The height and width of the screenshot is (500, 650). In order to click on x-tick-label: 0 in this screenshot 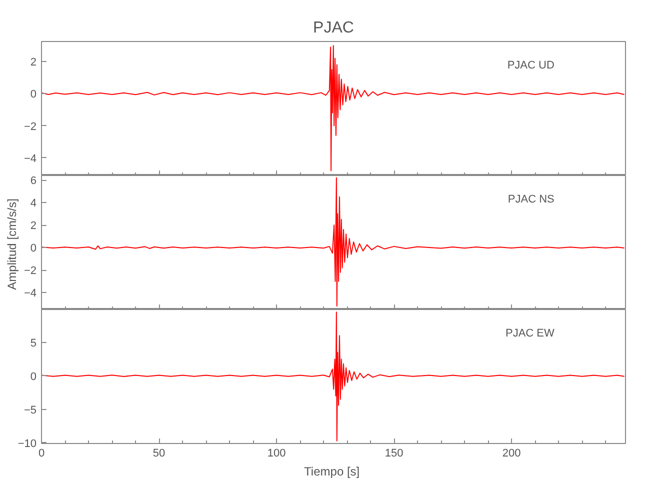, I will do `click(41, 454)`.